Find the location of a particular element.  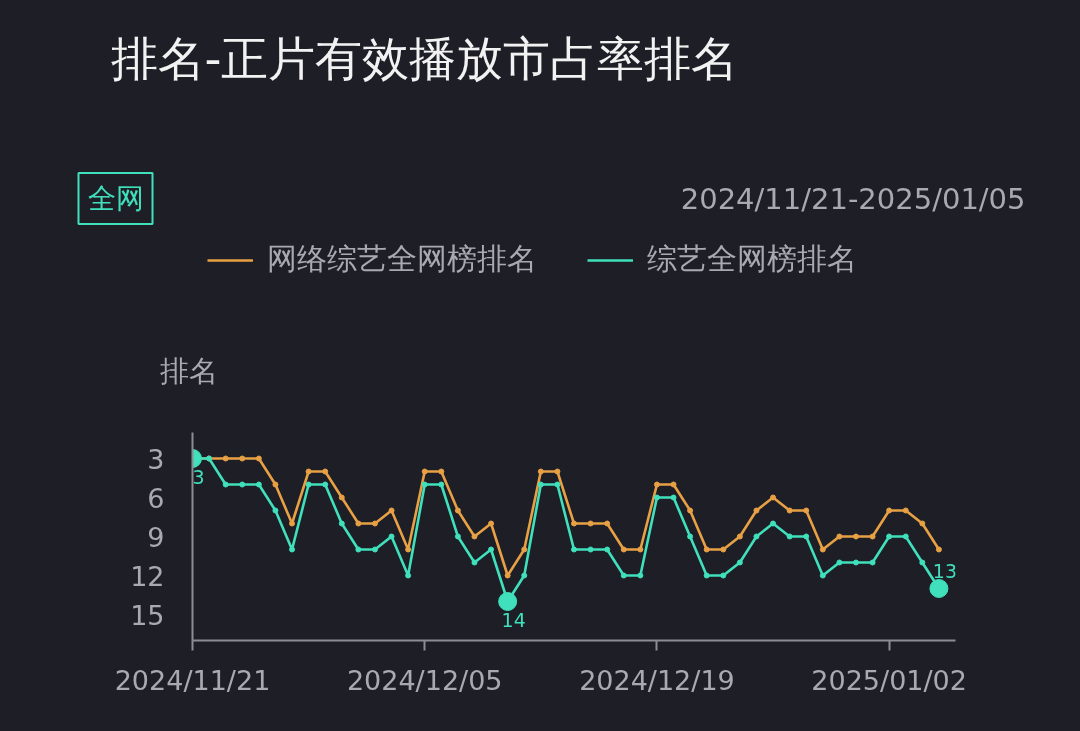

text: 全网 is located at coordinates (115, 198).